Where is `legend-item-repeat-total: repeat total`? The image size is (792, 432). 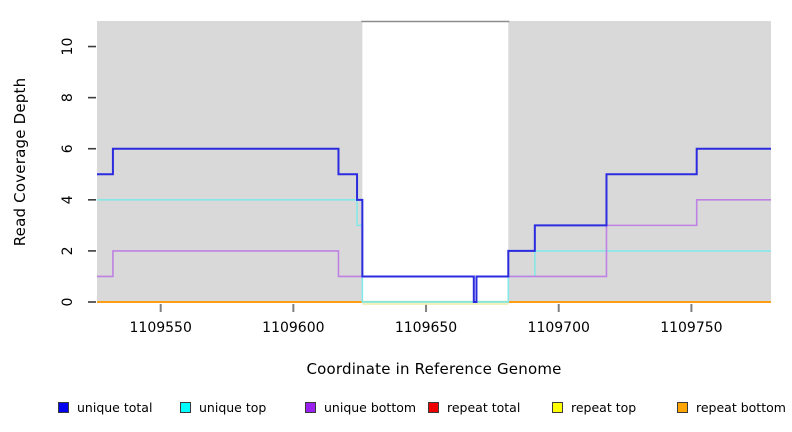 legend-item-repeat-total: repeat total is located at coordinates (474, 407).